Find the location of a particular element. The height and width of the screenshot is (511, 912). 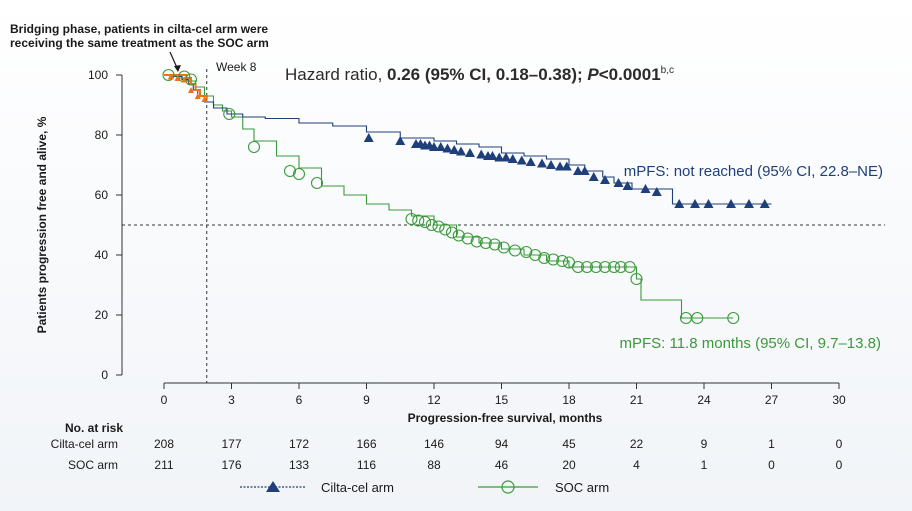

x-tick-label: 3 is located at coordinates (231, 400).